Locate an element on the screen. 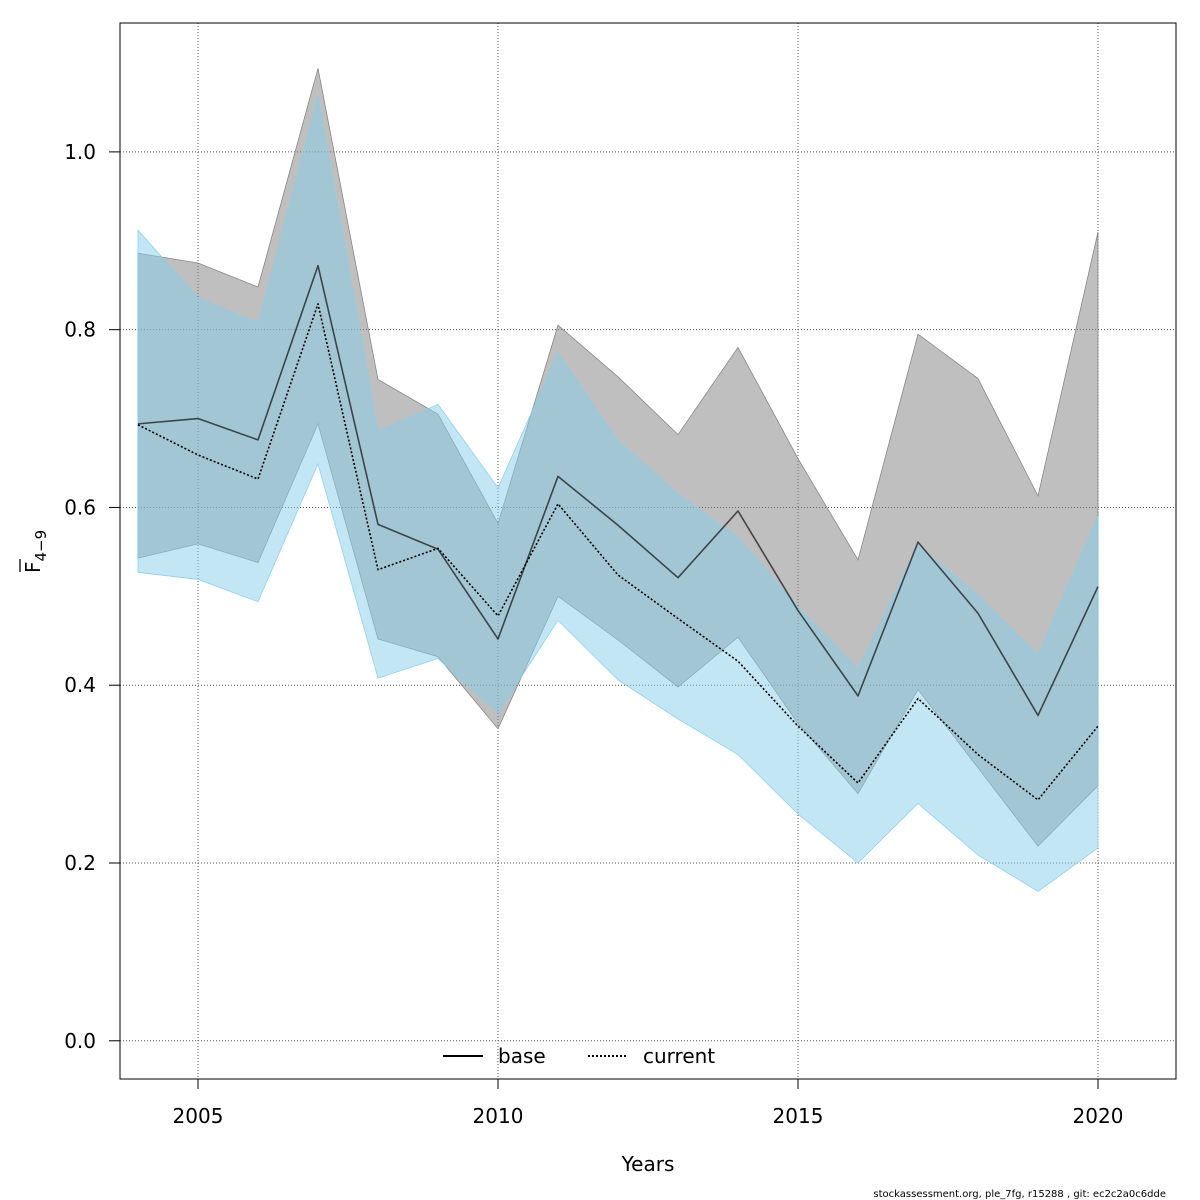  y-axis-title-sub: 4−9 is located at coordinates (41, 546).